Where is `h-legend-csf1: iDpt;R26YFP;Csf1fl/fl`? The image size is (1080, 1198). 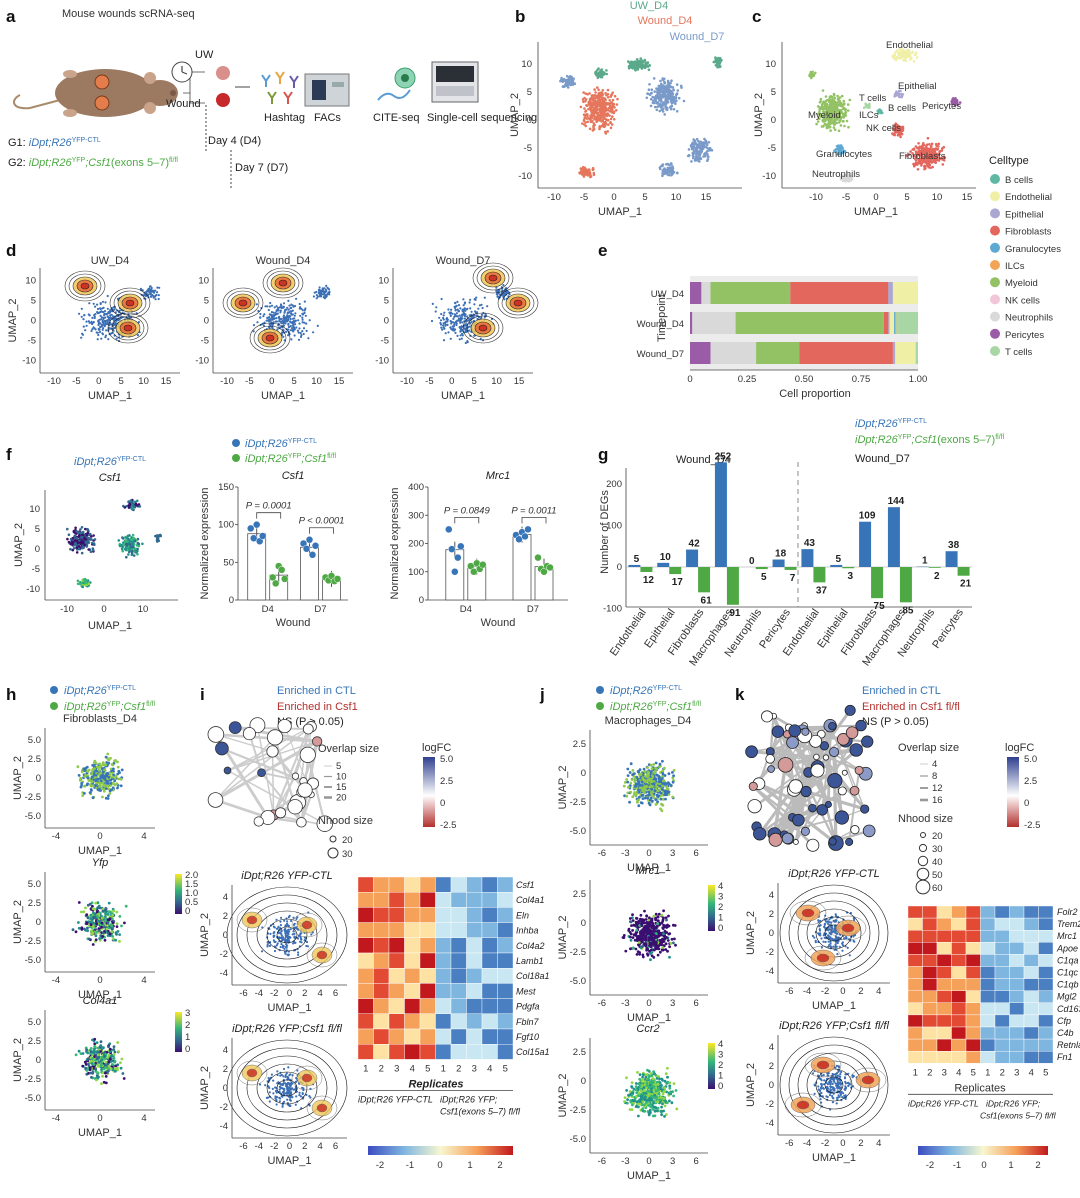
h-legend-csf1: iDpt;R26YFP;Csf1fl/fl is located at coordinates (109, 707).